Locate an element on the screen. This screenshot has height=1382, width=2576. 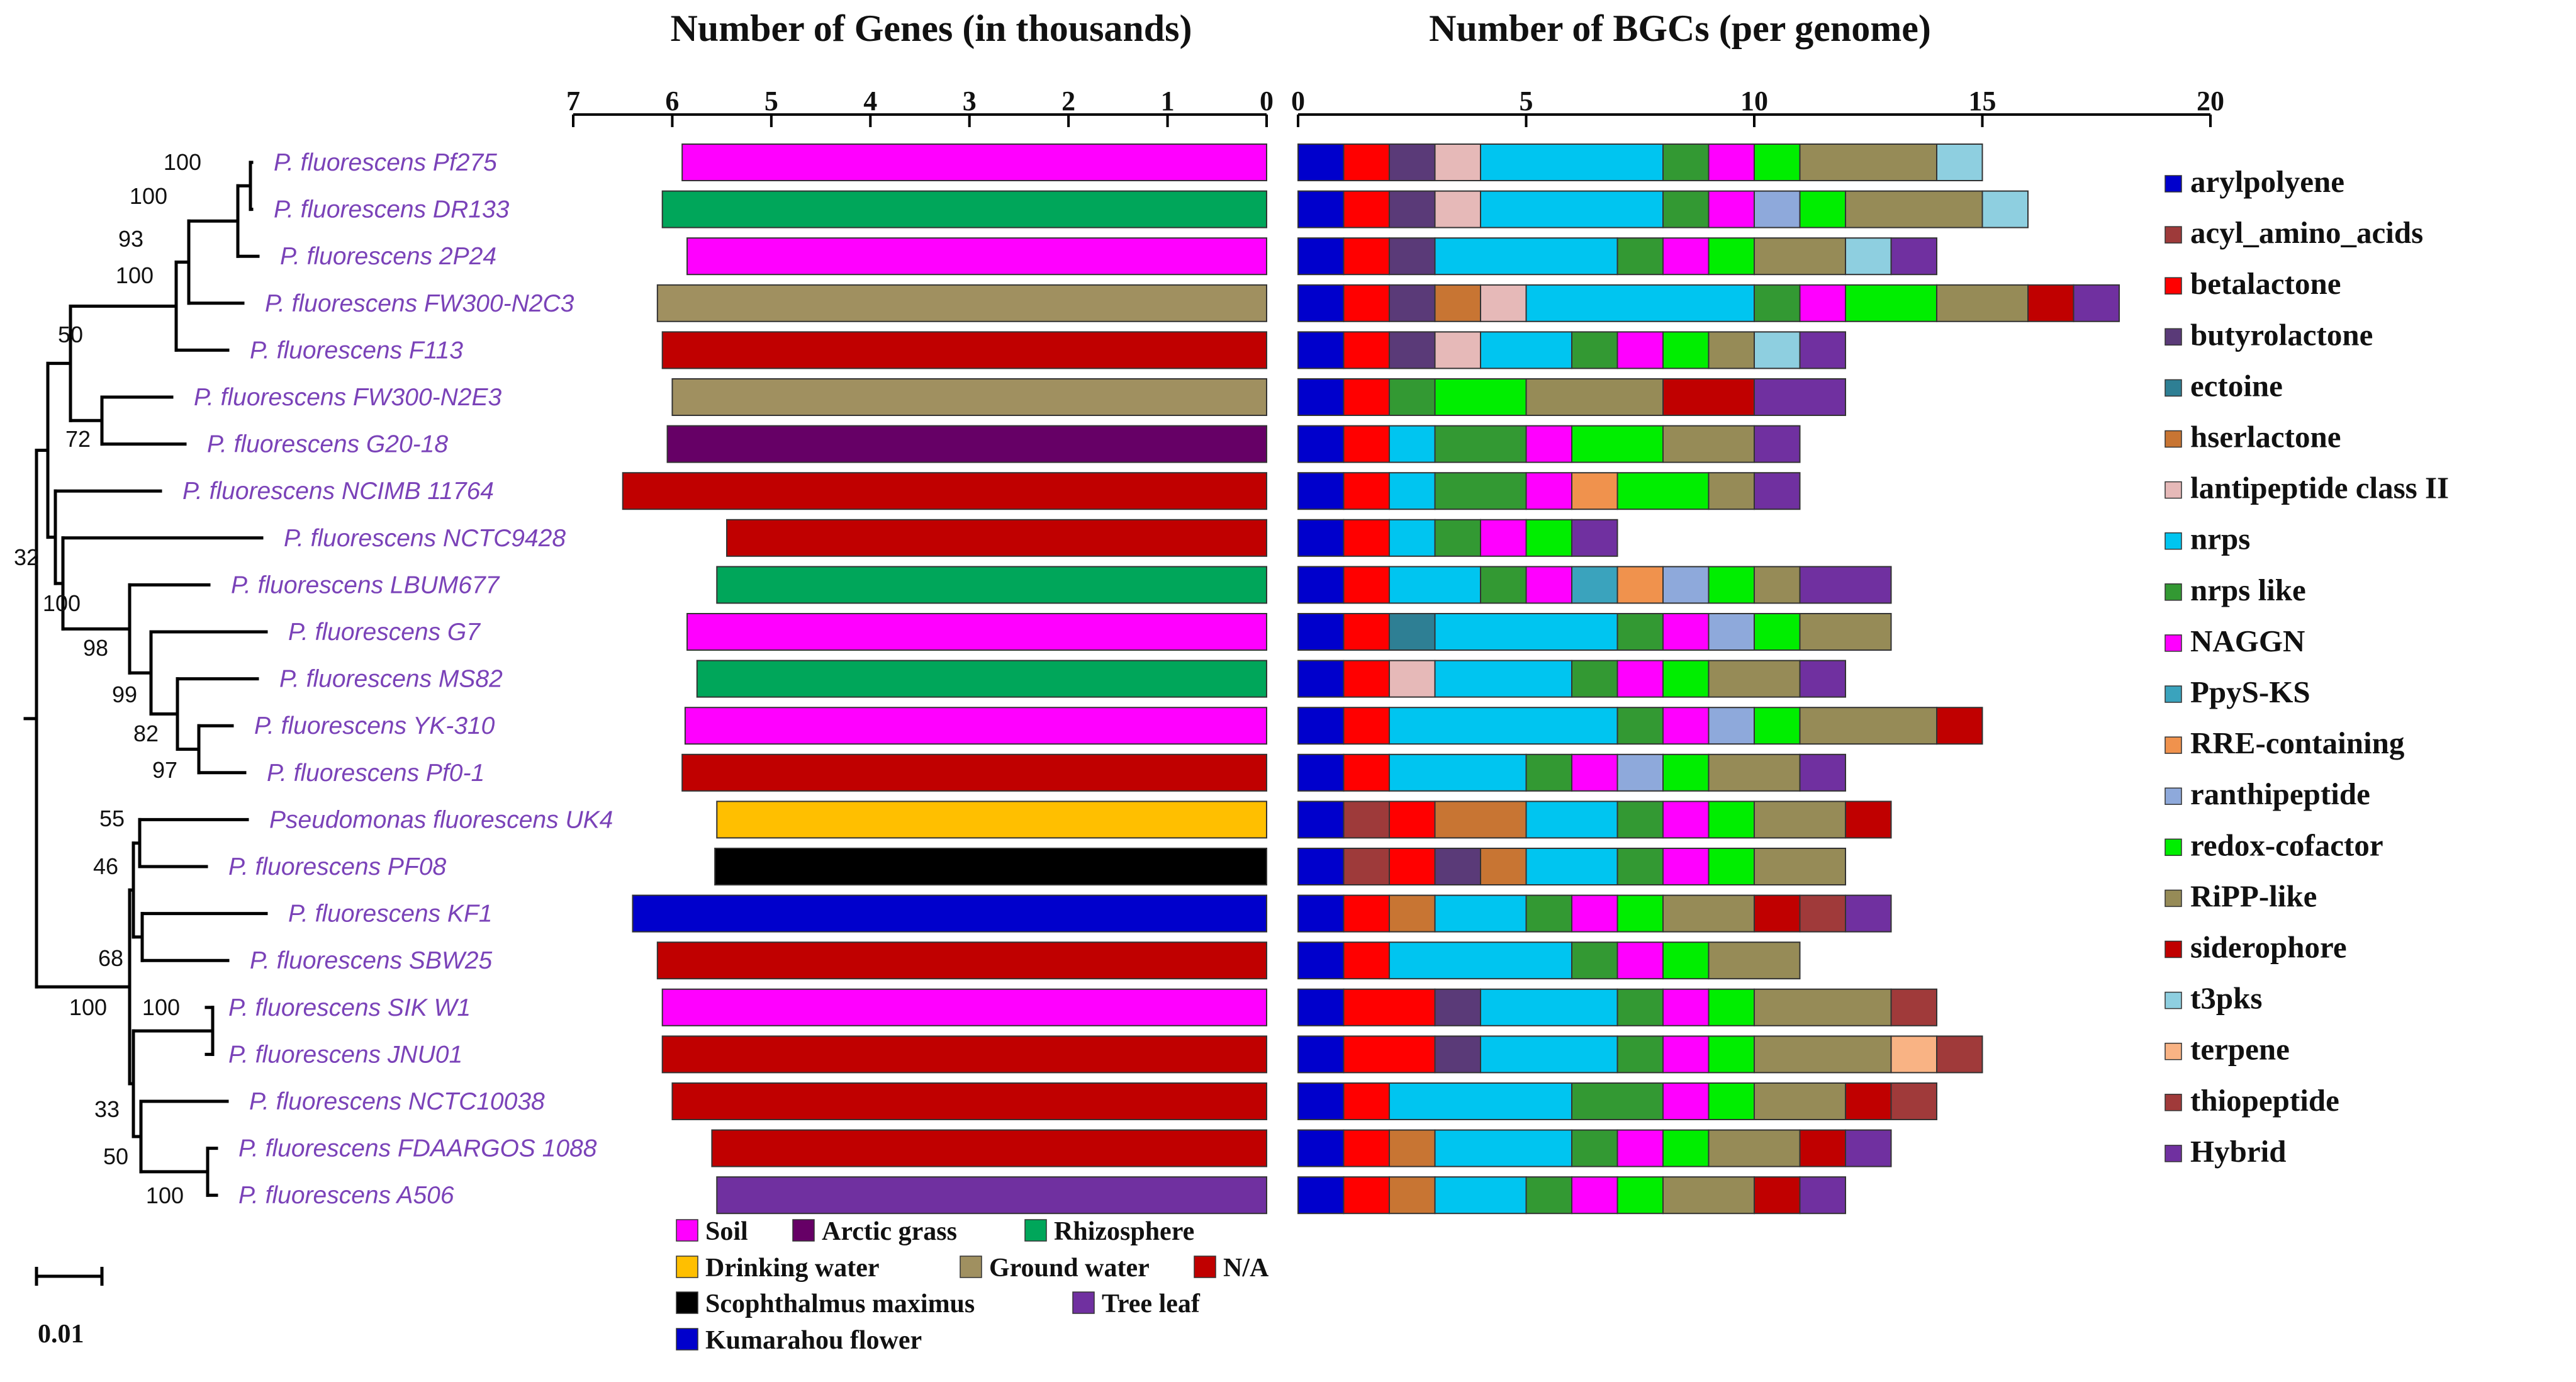
strain-label: P. fluorescens SIK W1 is located at coordinates (349, 1007).